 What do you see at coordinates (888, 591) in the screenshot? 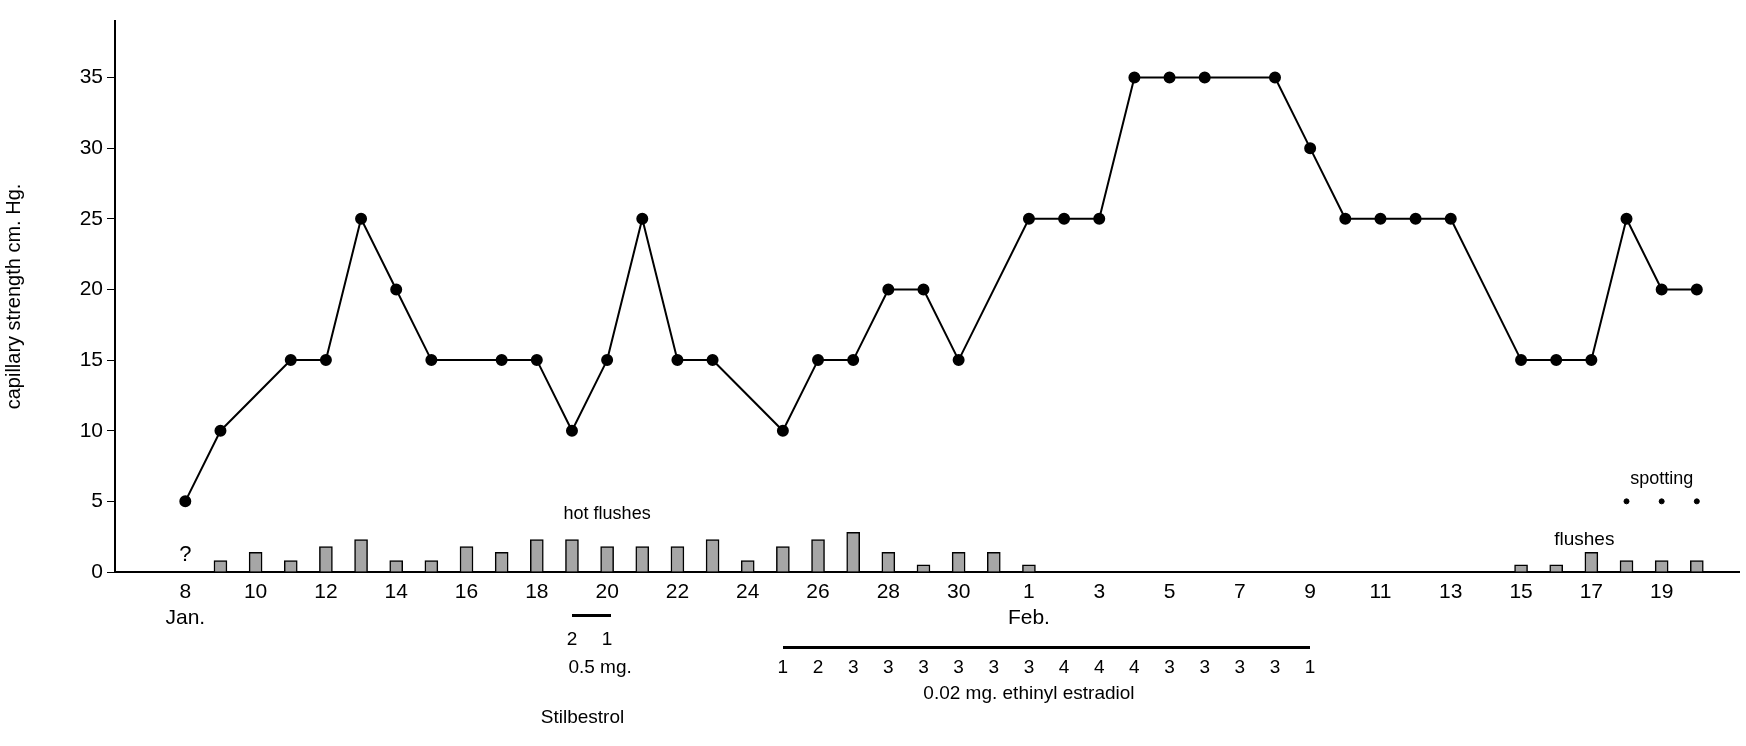
I see `x-tick-label: 28` at bounding box center [888, 591].